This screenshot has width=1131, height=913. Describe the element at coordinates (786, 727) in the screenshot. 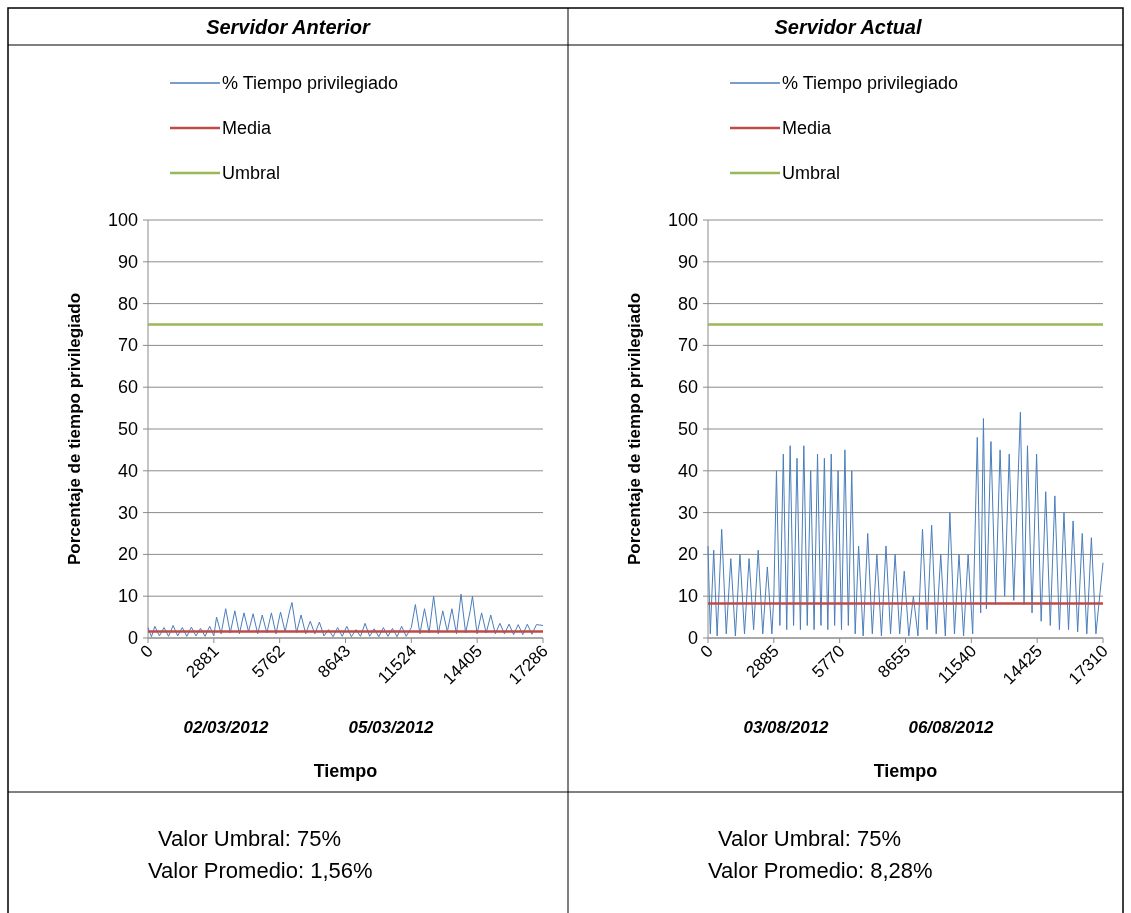

I see `text: 03/08/2012` at that location.